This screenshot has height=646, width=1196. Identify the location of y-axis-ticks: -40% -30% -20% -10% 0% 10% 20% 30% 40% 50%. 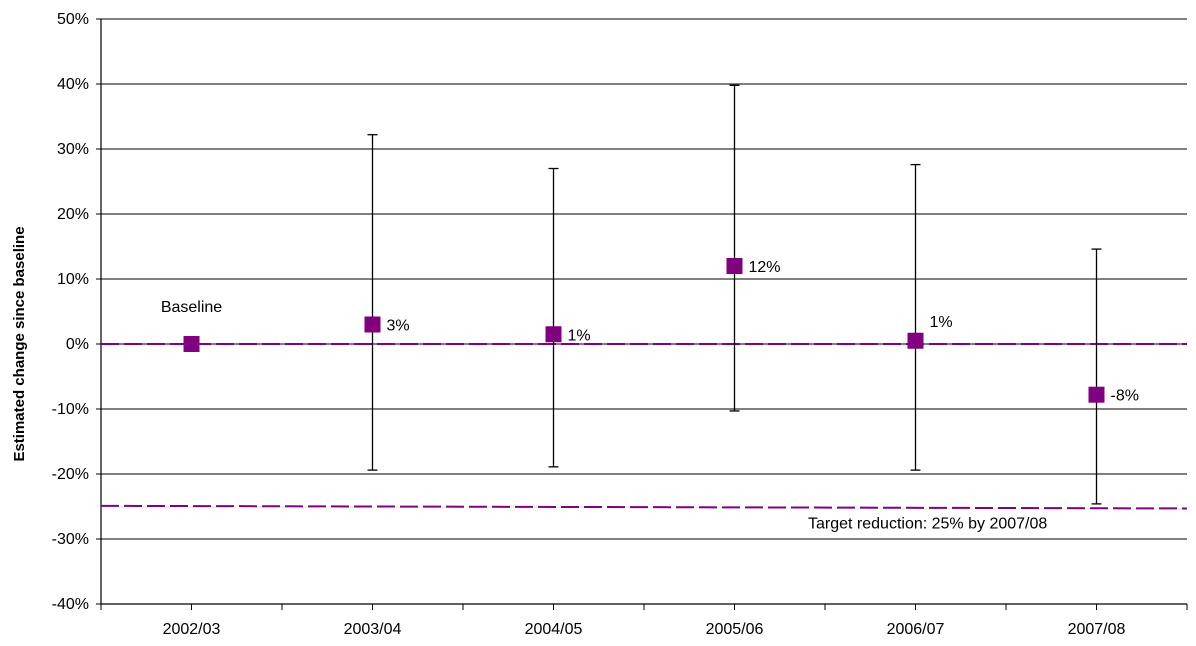
(76, 312).